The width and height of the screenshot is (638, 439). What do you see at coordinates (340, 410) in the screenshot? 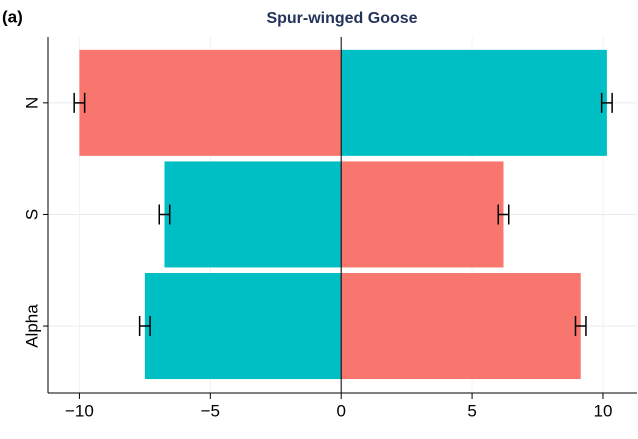
I see `x-tick-label: 0` at bounding box center [340, 410].